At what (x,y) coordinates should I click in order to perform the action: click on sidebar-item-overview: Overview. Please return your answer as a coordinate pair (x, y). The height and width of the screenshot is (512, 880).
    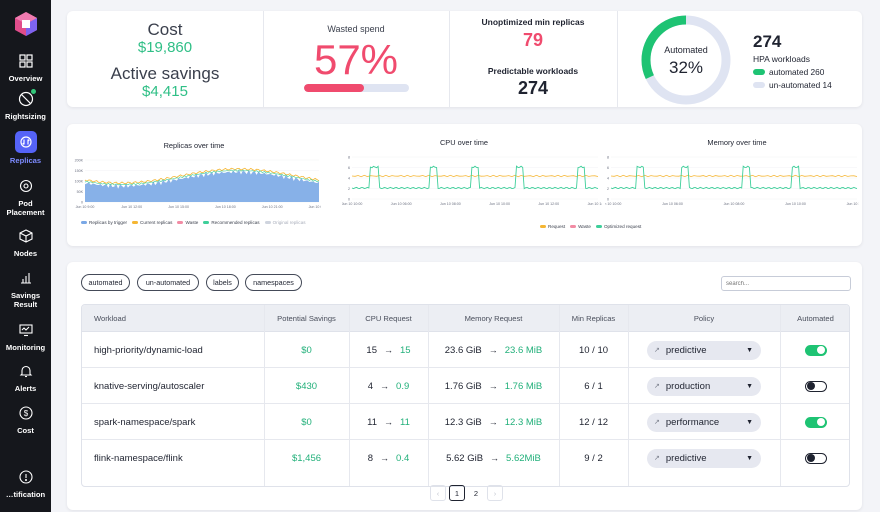
    Looking at the image, I should click on (25, 67).